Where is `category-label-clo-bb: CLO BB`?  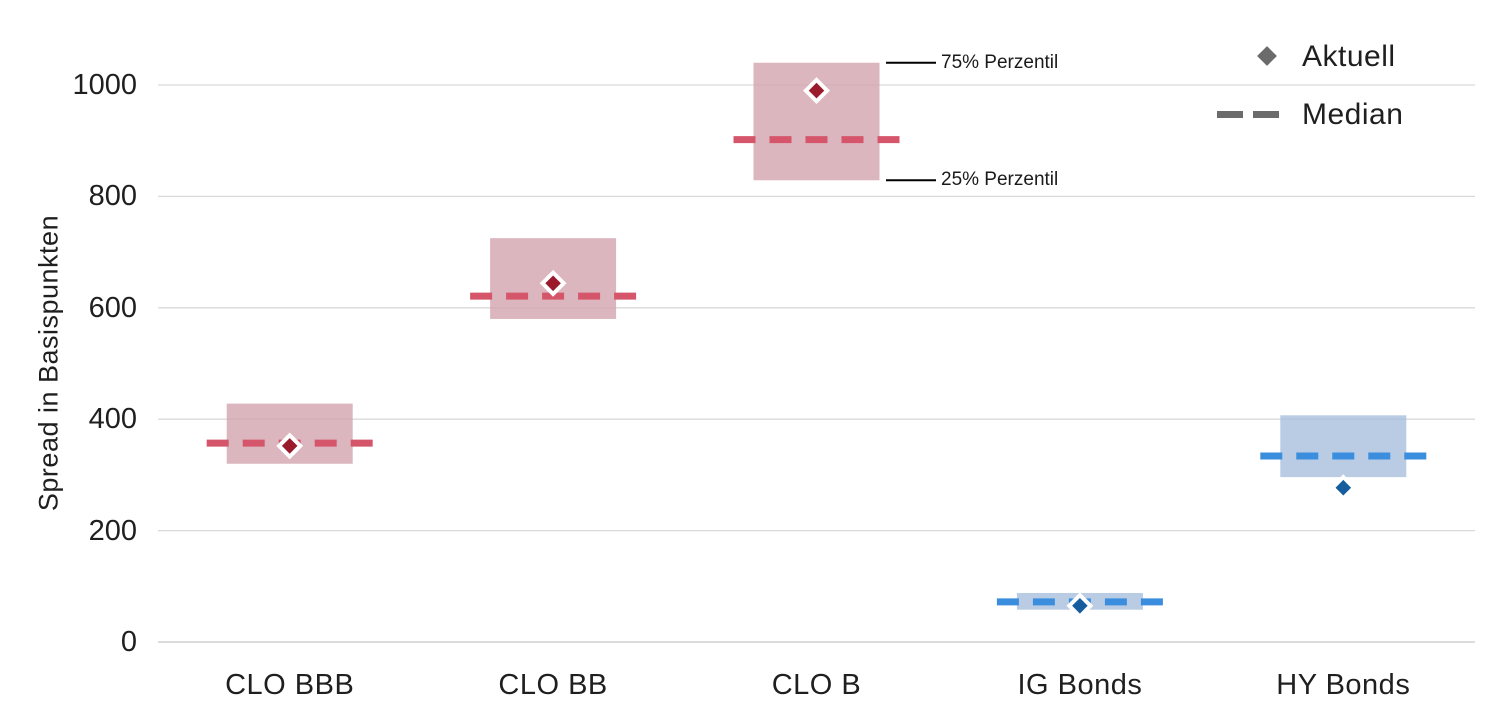
category-label-clo-bb: CLO BB is located at coordinates (553, 685).